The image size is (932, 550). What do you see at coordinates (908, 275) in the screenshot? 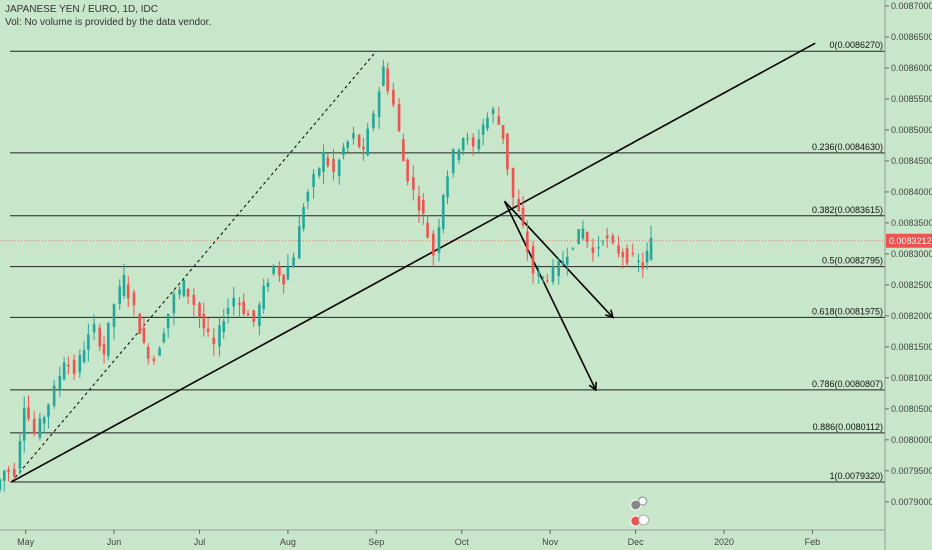
I see `price-axis-bg` at bounding box center [908, 275].